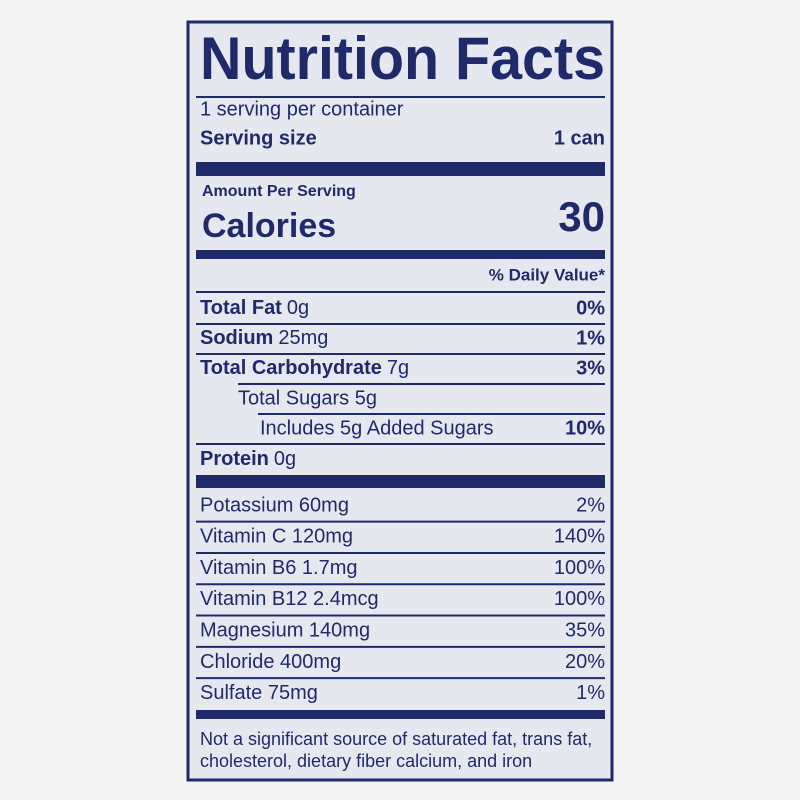 The height and width of the screenshot is (800, 800). I want to click on vitamin-label: Magnesium 140mg, so click(285, 630).